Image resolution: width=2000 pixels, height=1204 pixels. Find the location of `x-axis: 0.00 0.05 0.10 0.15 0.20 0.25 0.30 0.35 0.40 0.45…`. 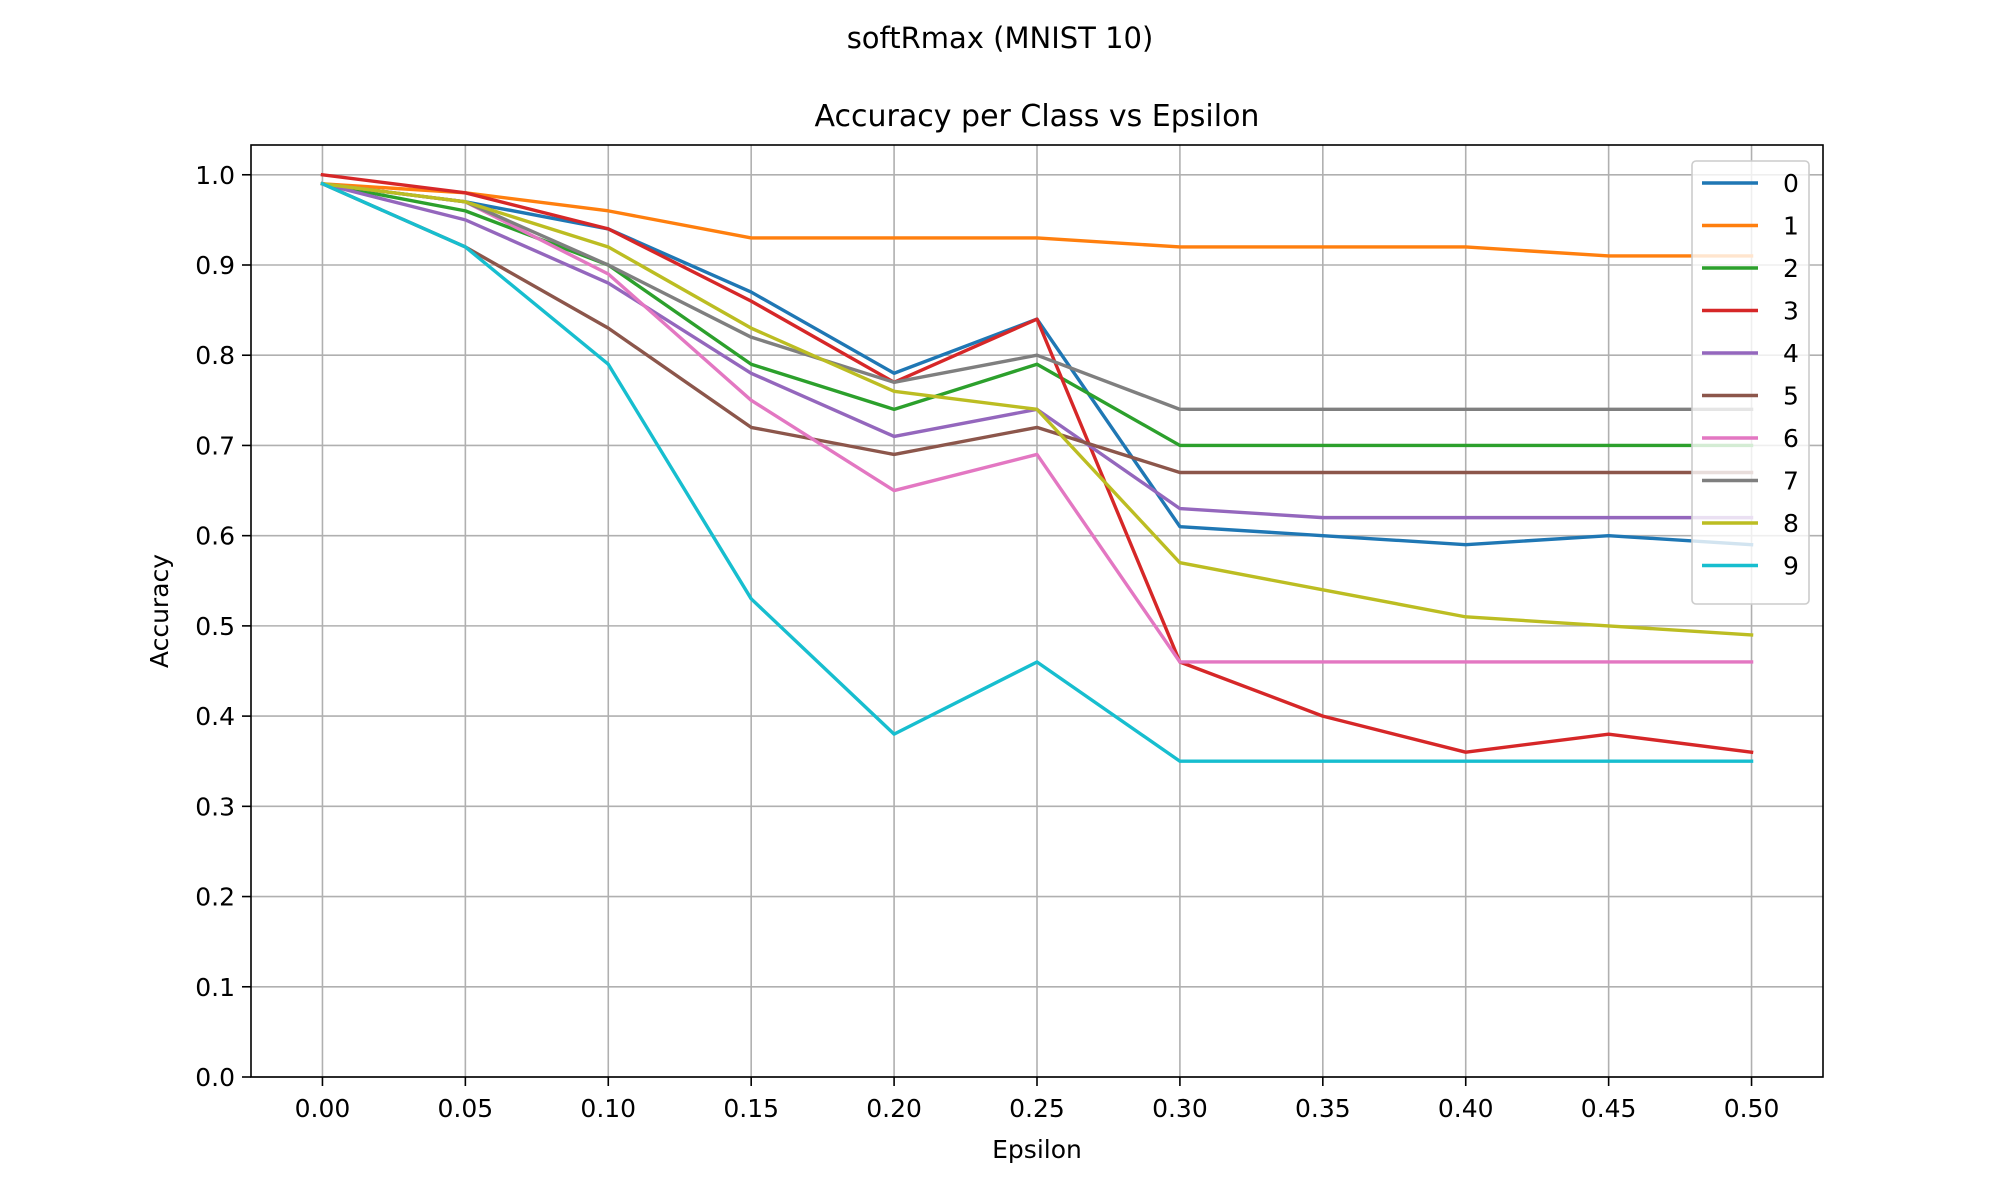

x-axis: 0.00 0.05 0.10 0.15 0.20 0.25 0.30 0.35 0.40 0.45… is located at coordinates (1037, 1100).